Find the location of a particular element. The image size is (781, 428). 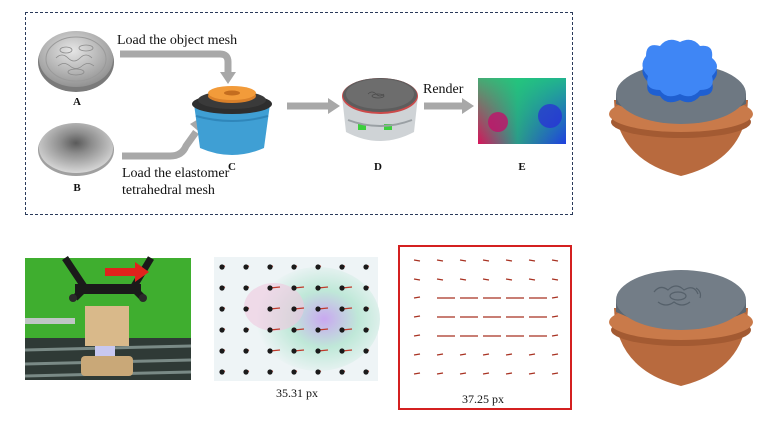

right-displacement-label: 37.25 px is located at coordinates (483, 399).